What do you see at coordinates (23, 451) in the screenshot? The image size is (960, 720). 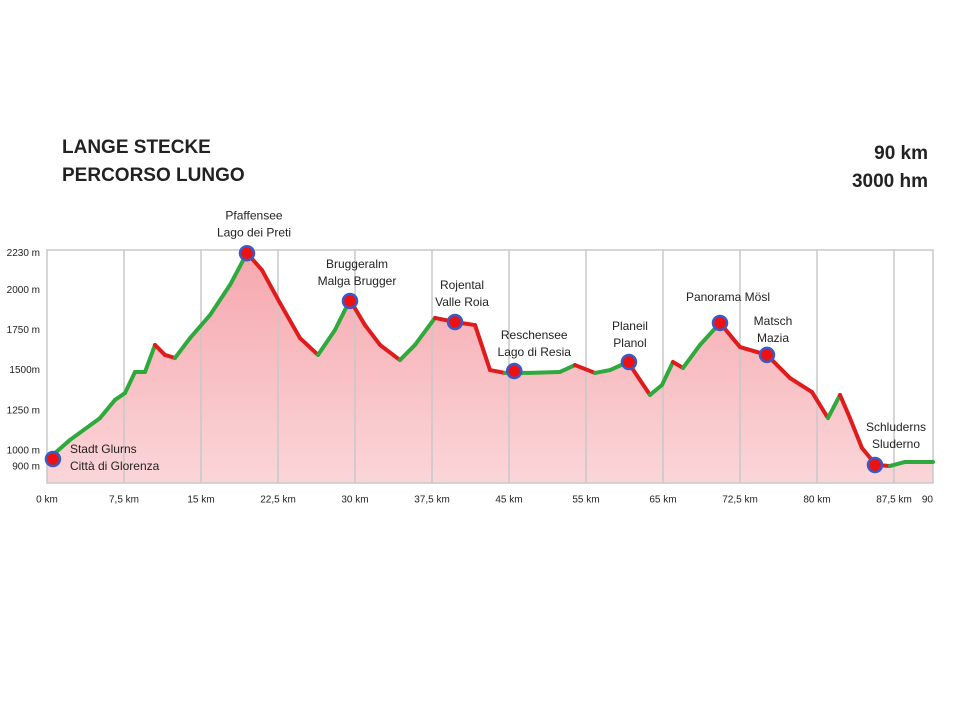 I see `y-tick-label: 1000 m` at bounding box center [23, 451].